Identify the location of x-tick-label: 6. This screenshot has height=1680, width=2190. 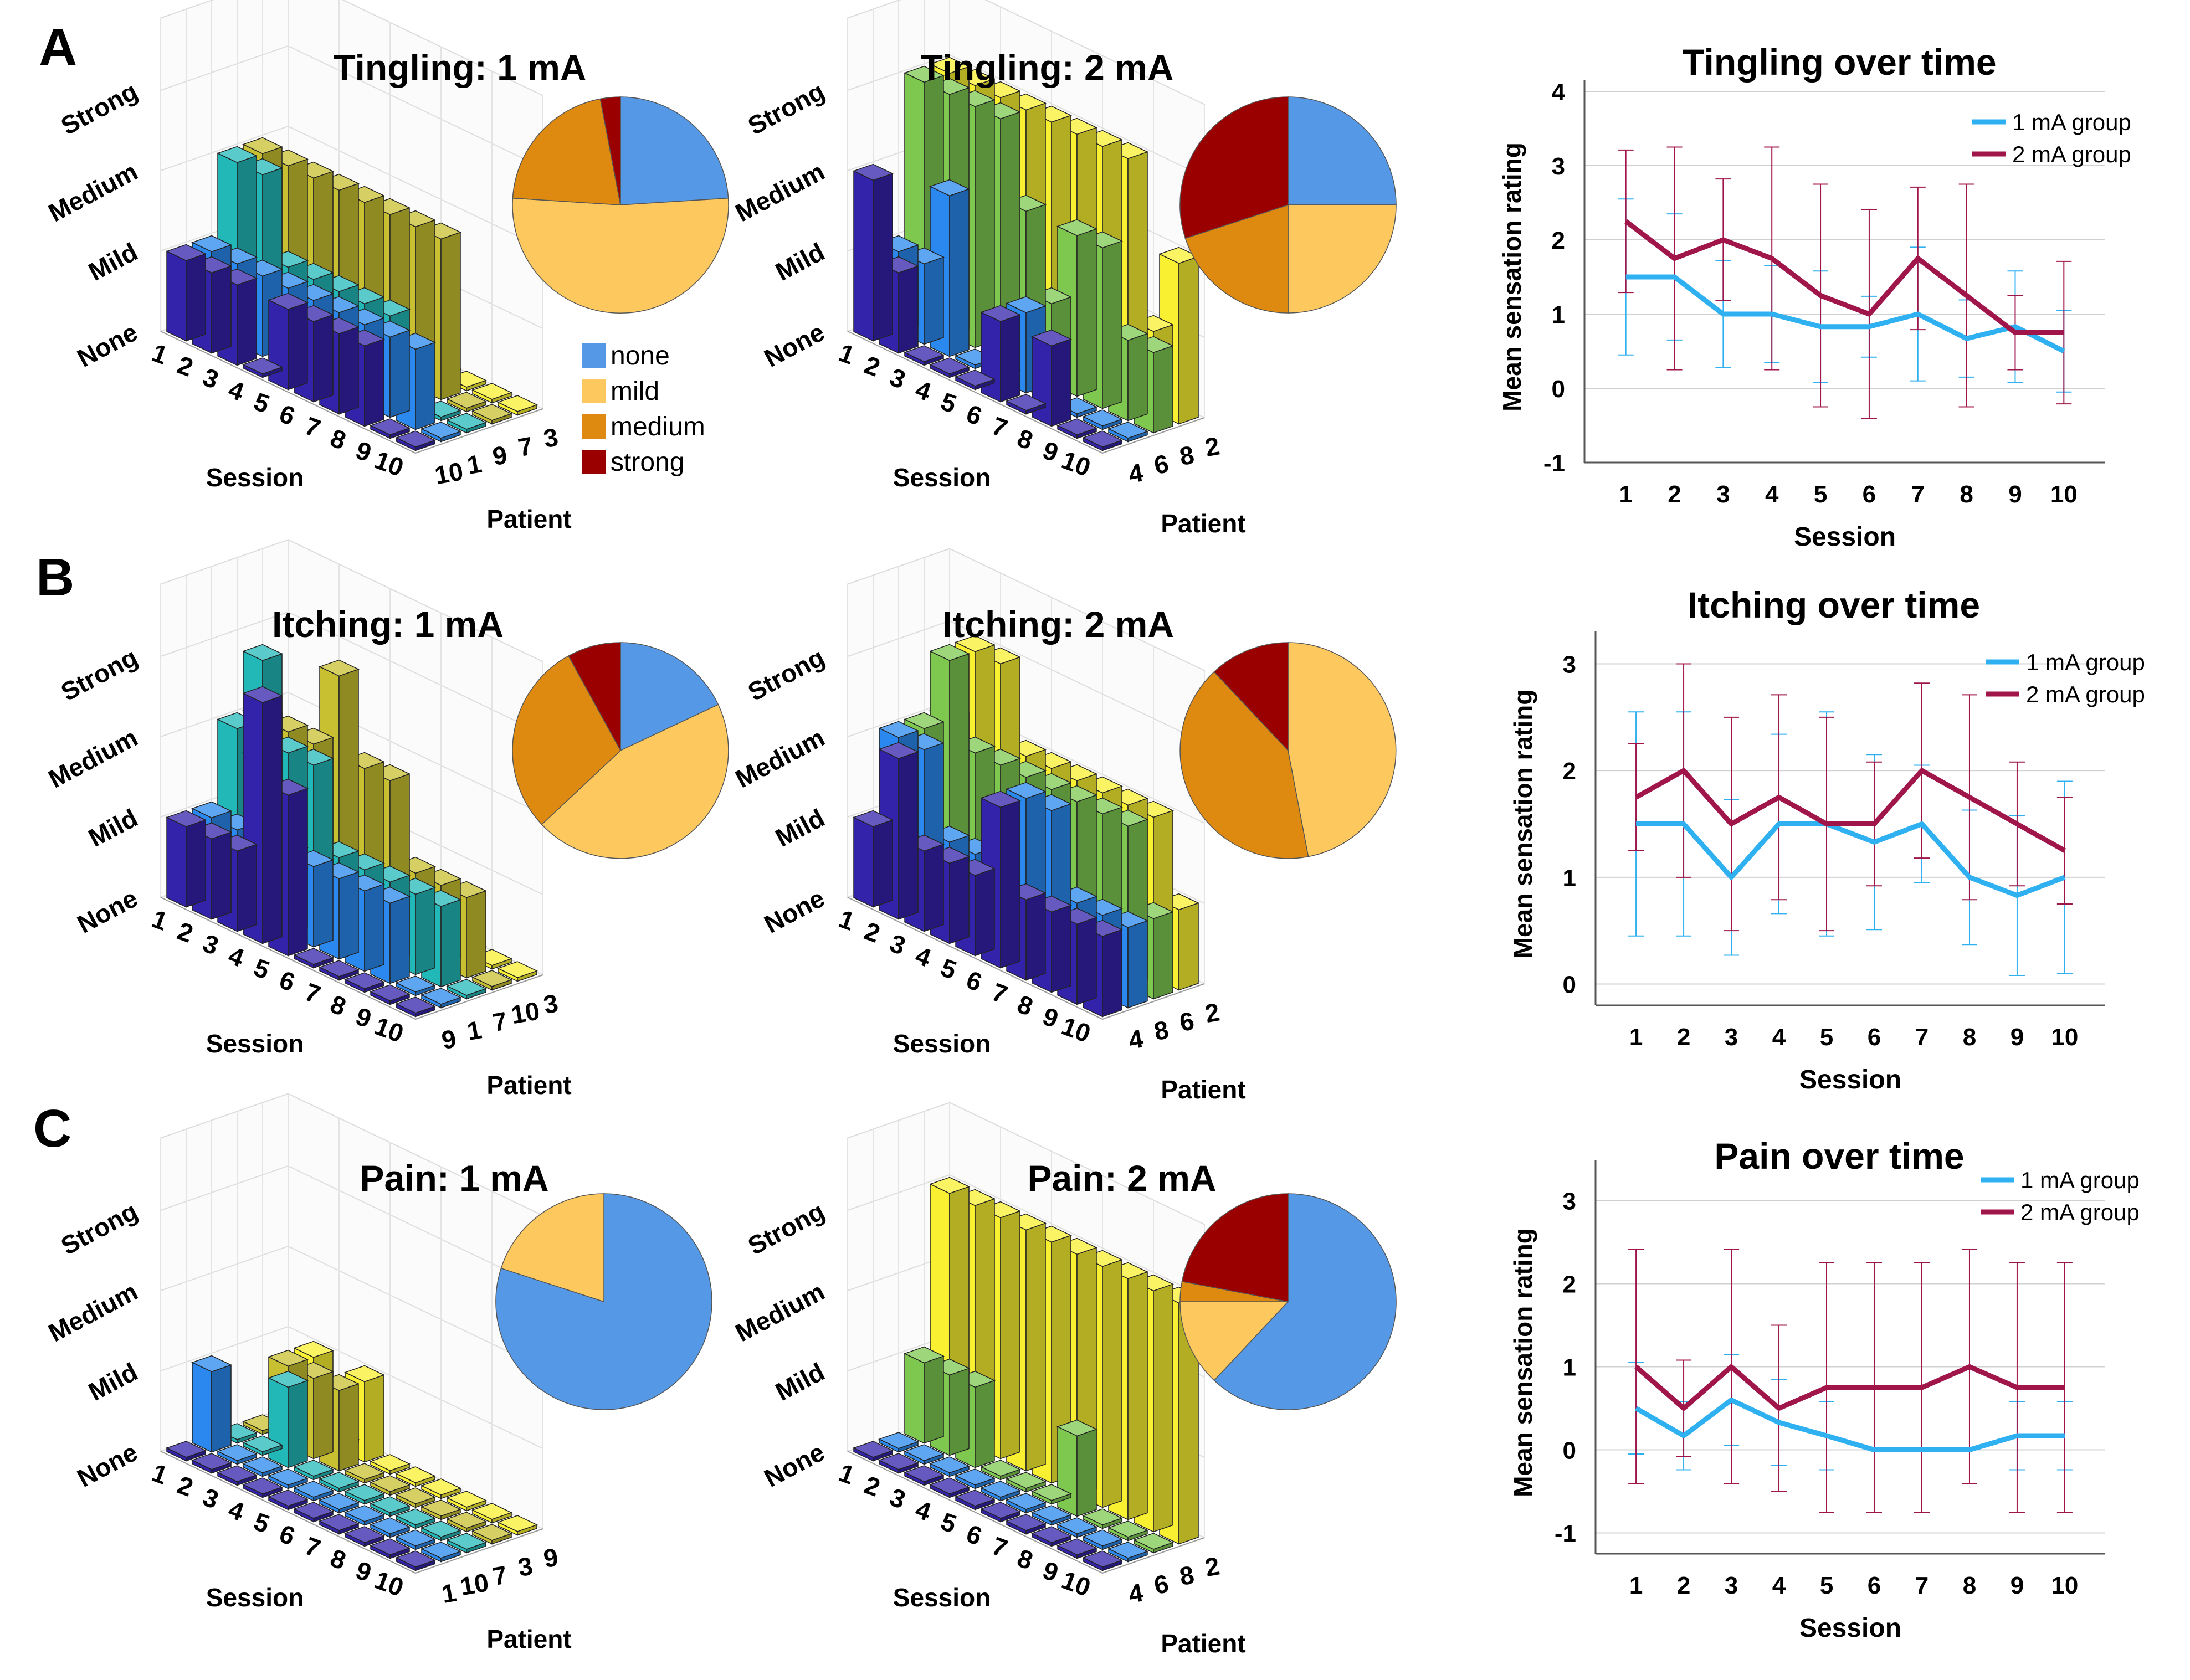
(287, 415).